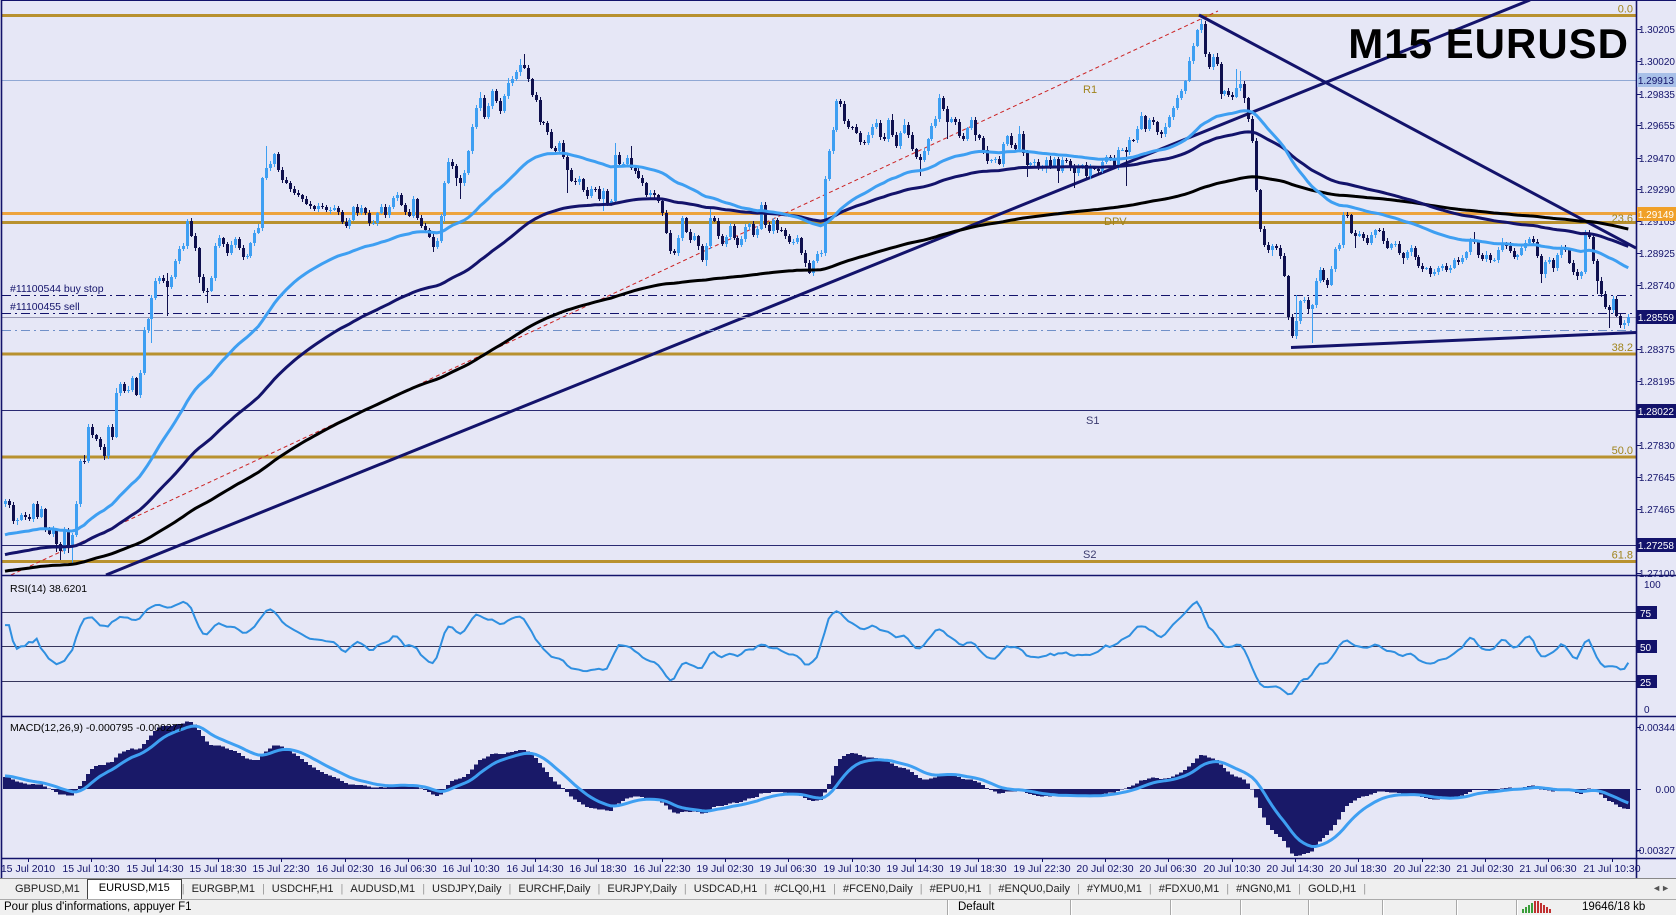 Image resolution: width=1676 pixels, height=915 pixels. What do you see at coordinates (1611, 869) in the screenshot?
I see `svg-text: 21 Jul 10:30` at bounding box center [1611, 869].